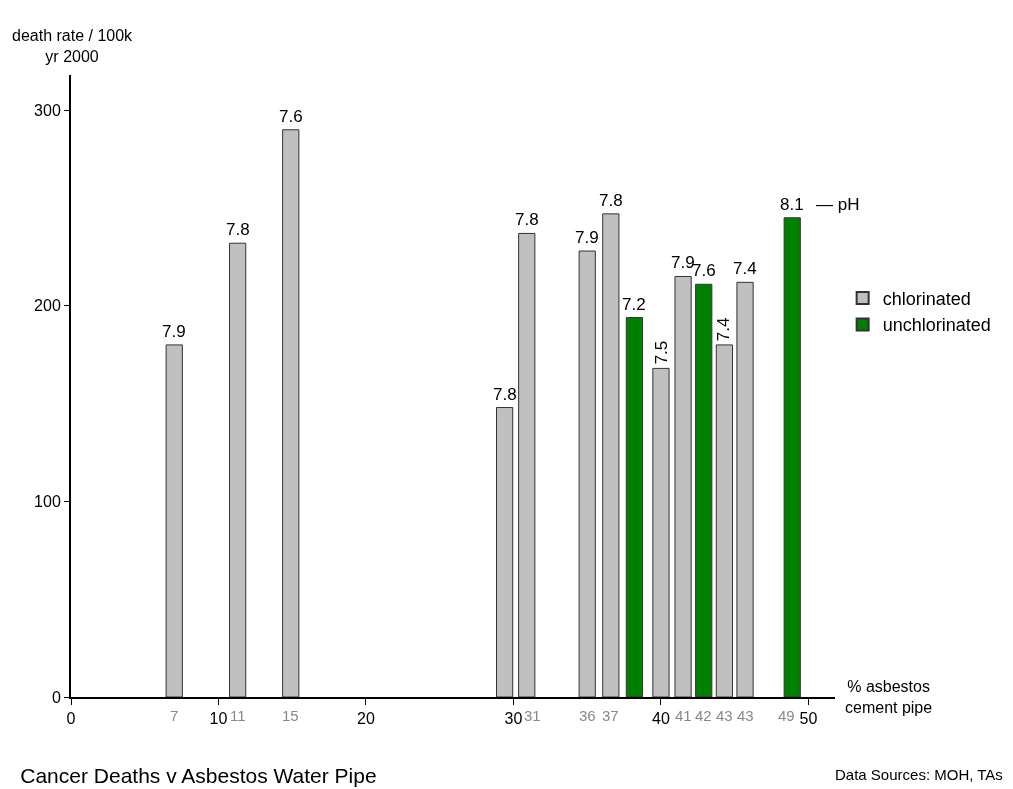 This screenshot has width=1013, height=789. What do you see at coordinates (610, 715) in the screenshot?
I see `annotation: 37` at bounding box center [610, 715].